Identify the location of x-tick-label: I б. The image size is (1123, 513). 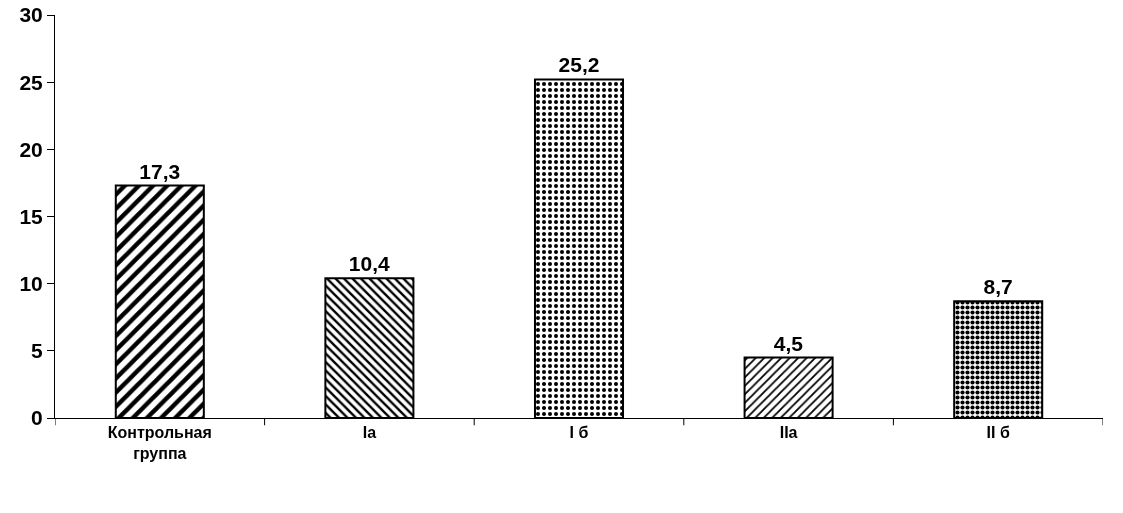
(579, 433).